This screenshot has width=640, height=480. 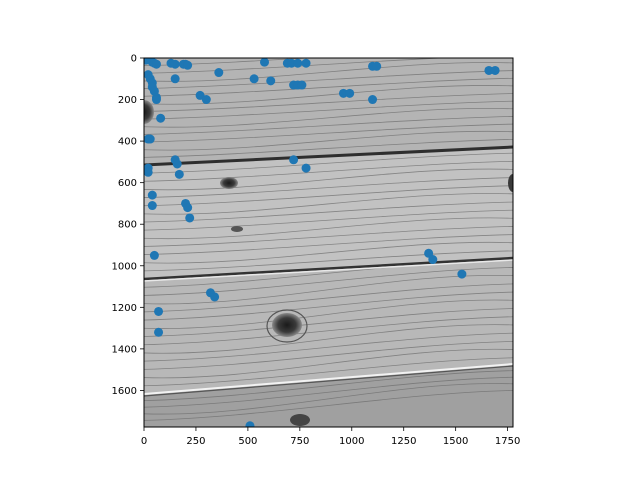 I want to click on y-tick-label: 1000, so click(x=124, y=266).